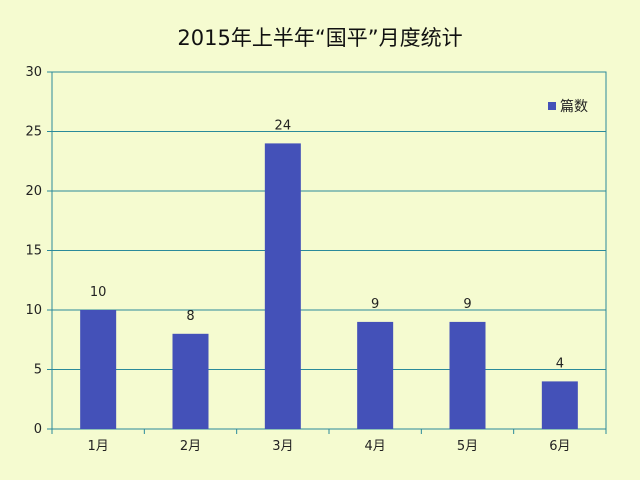 The image size is (640, 480). What do you see at coordinates (98, 446) in the screenshot?
I see `x-tick-label: 1月` at bounding box center [98, 446].